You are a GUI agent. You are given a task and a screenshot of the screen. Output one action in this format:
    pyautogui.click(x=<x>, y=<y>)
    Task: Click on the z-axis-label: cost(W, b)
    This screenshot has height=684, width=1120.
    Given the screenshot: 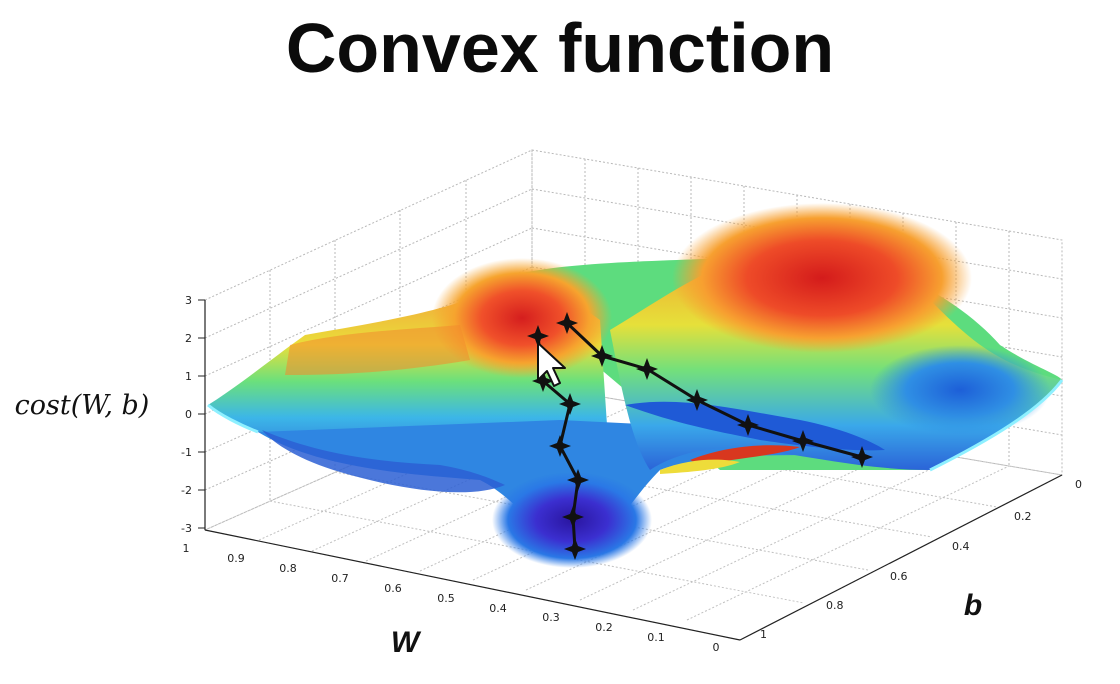 What is the action you would take?
    pyautogui.click(x=82, y=405)
    